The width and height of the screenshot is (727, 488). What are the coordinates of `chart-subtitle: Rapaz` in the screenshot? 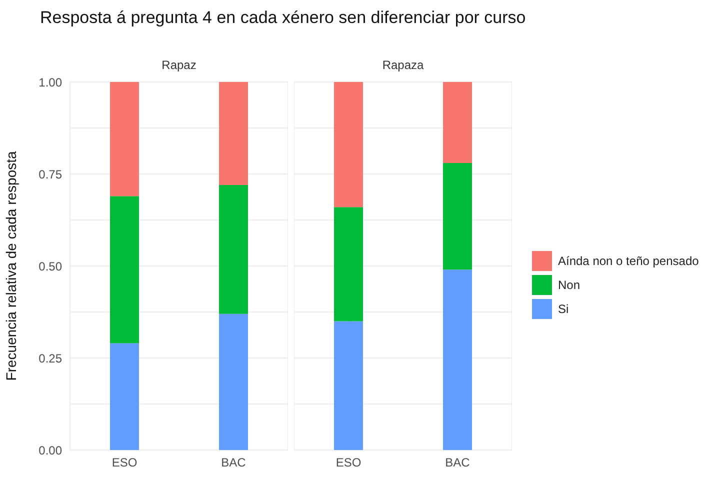 It's located at (179, 65).